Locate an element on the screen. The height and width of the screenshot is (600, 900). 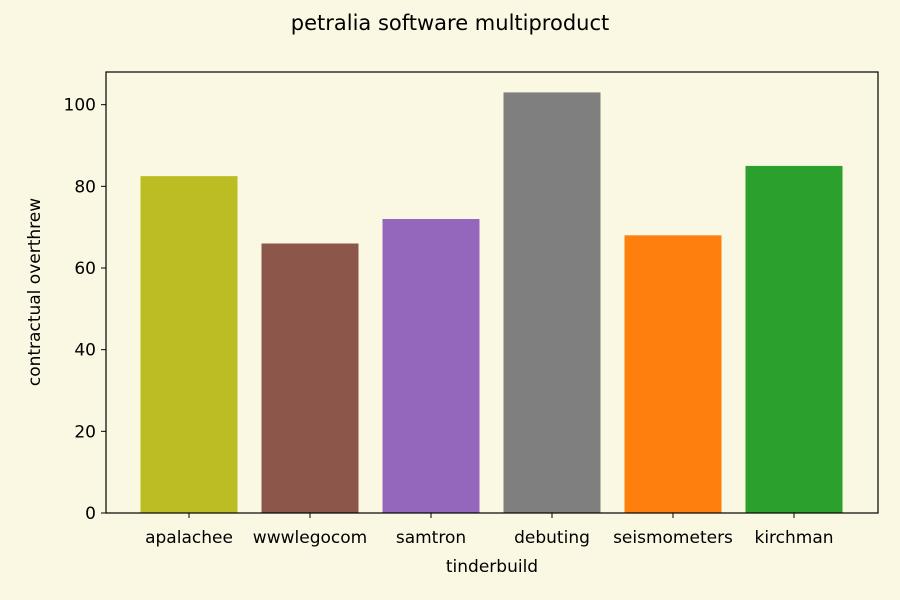
bar-wwwlegocom is located at coordinates (310, 378).